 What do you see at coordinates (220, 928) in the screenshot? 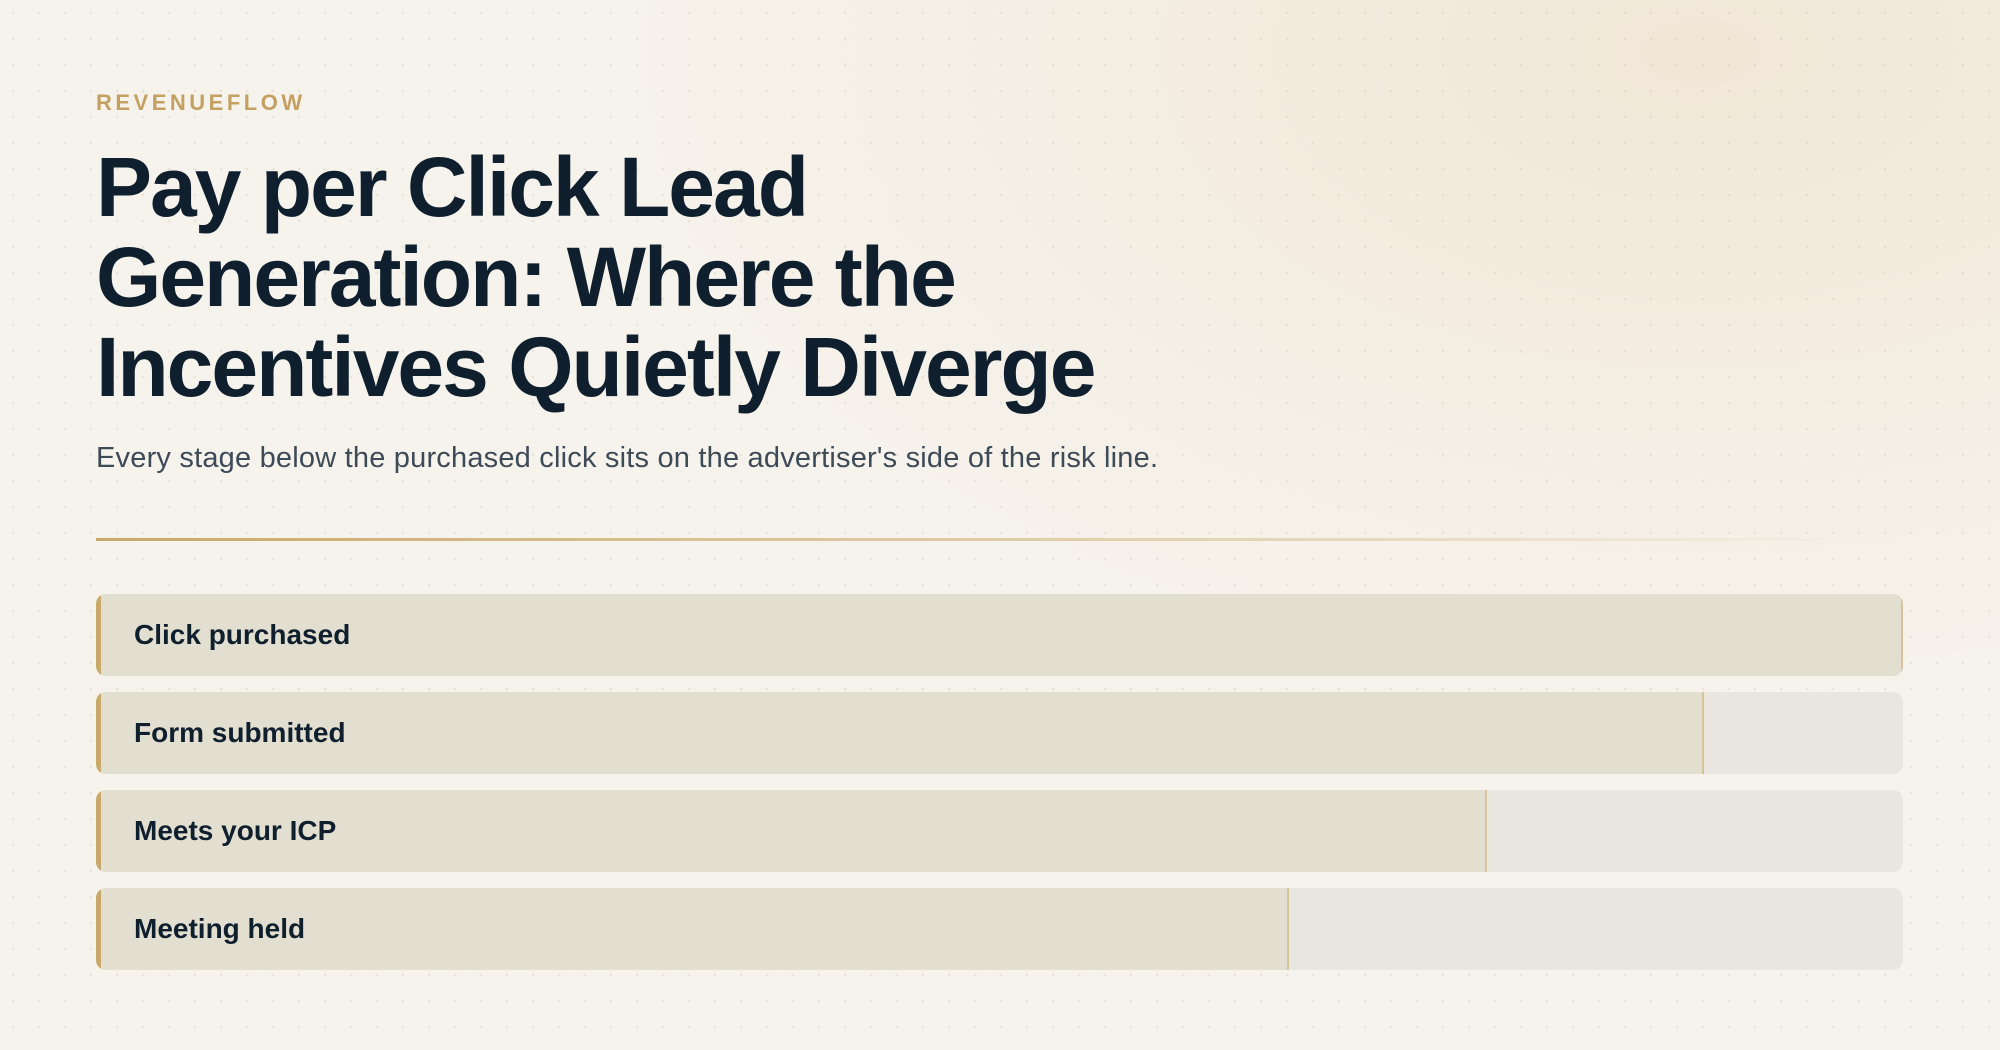
I see `bar-label: Meeting held` at bounding box center [220, 928].